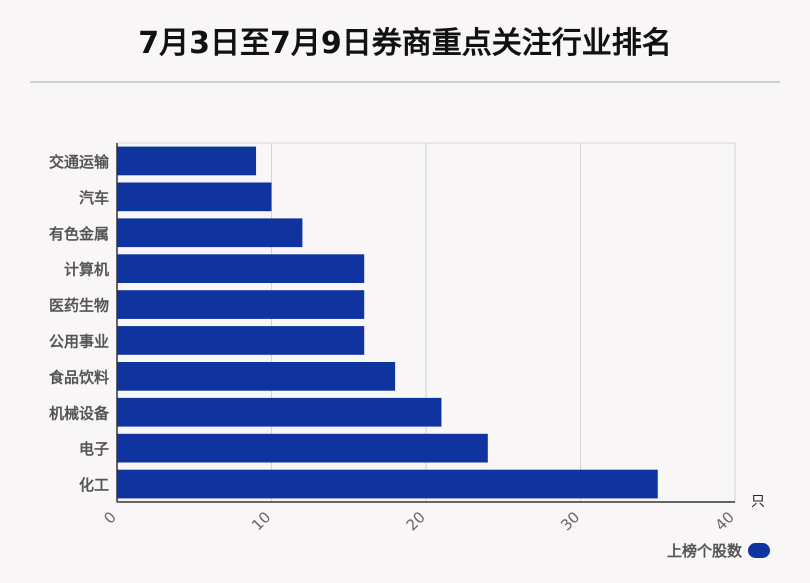 The image size is (810, 583). I want to click on x-tick-label: 40, so click(725, 521).